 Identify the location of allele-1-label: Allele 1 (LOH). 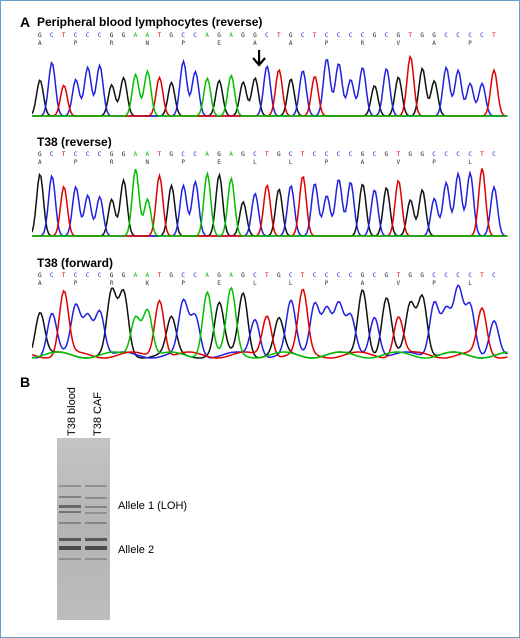
(153, 506).